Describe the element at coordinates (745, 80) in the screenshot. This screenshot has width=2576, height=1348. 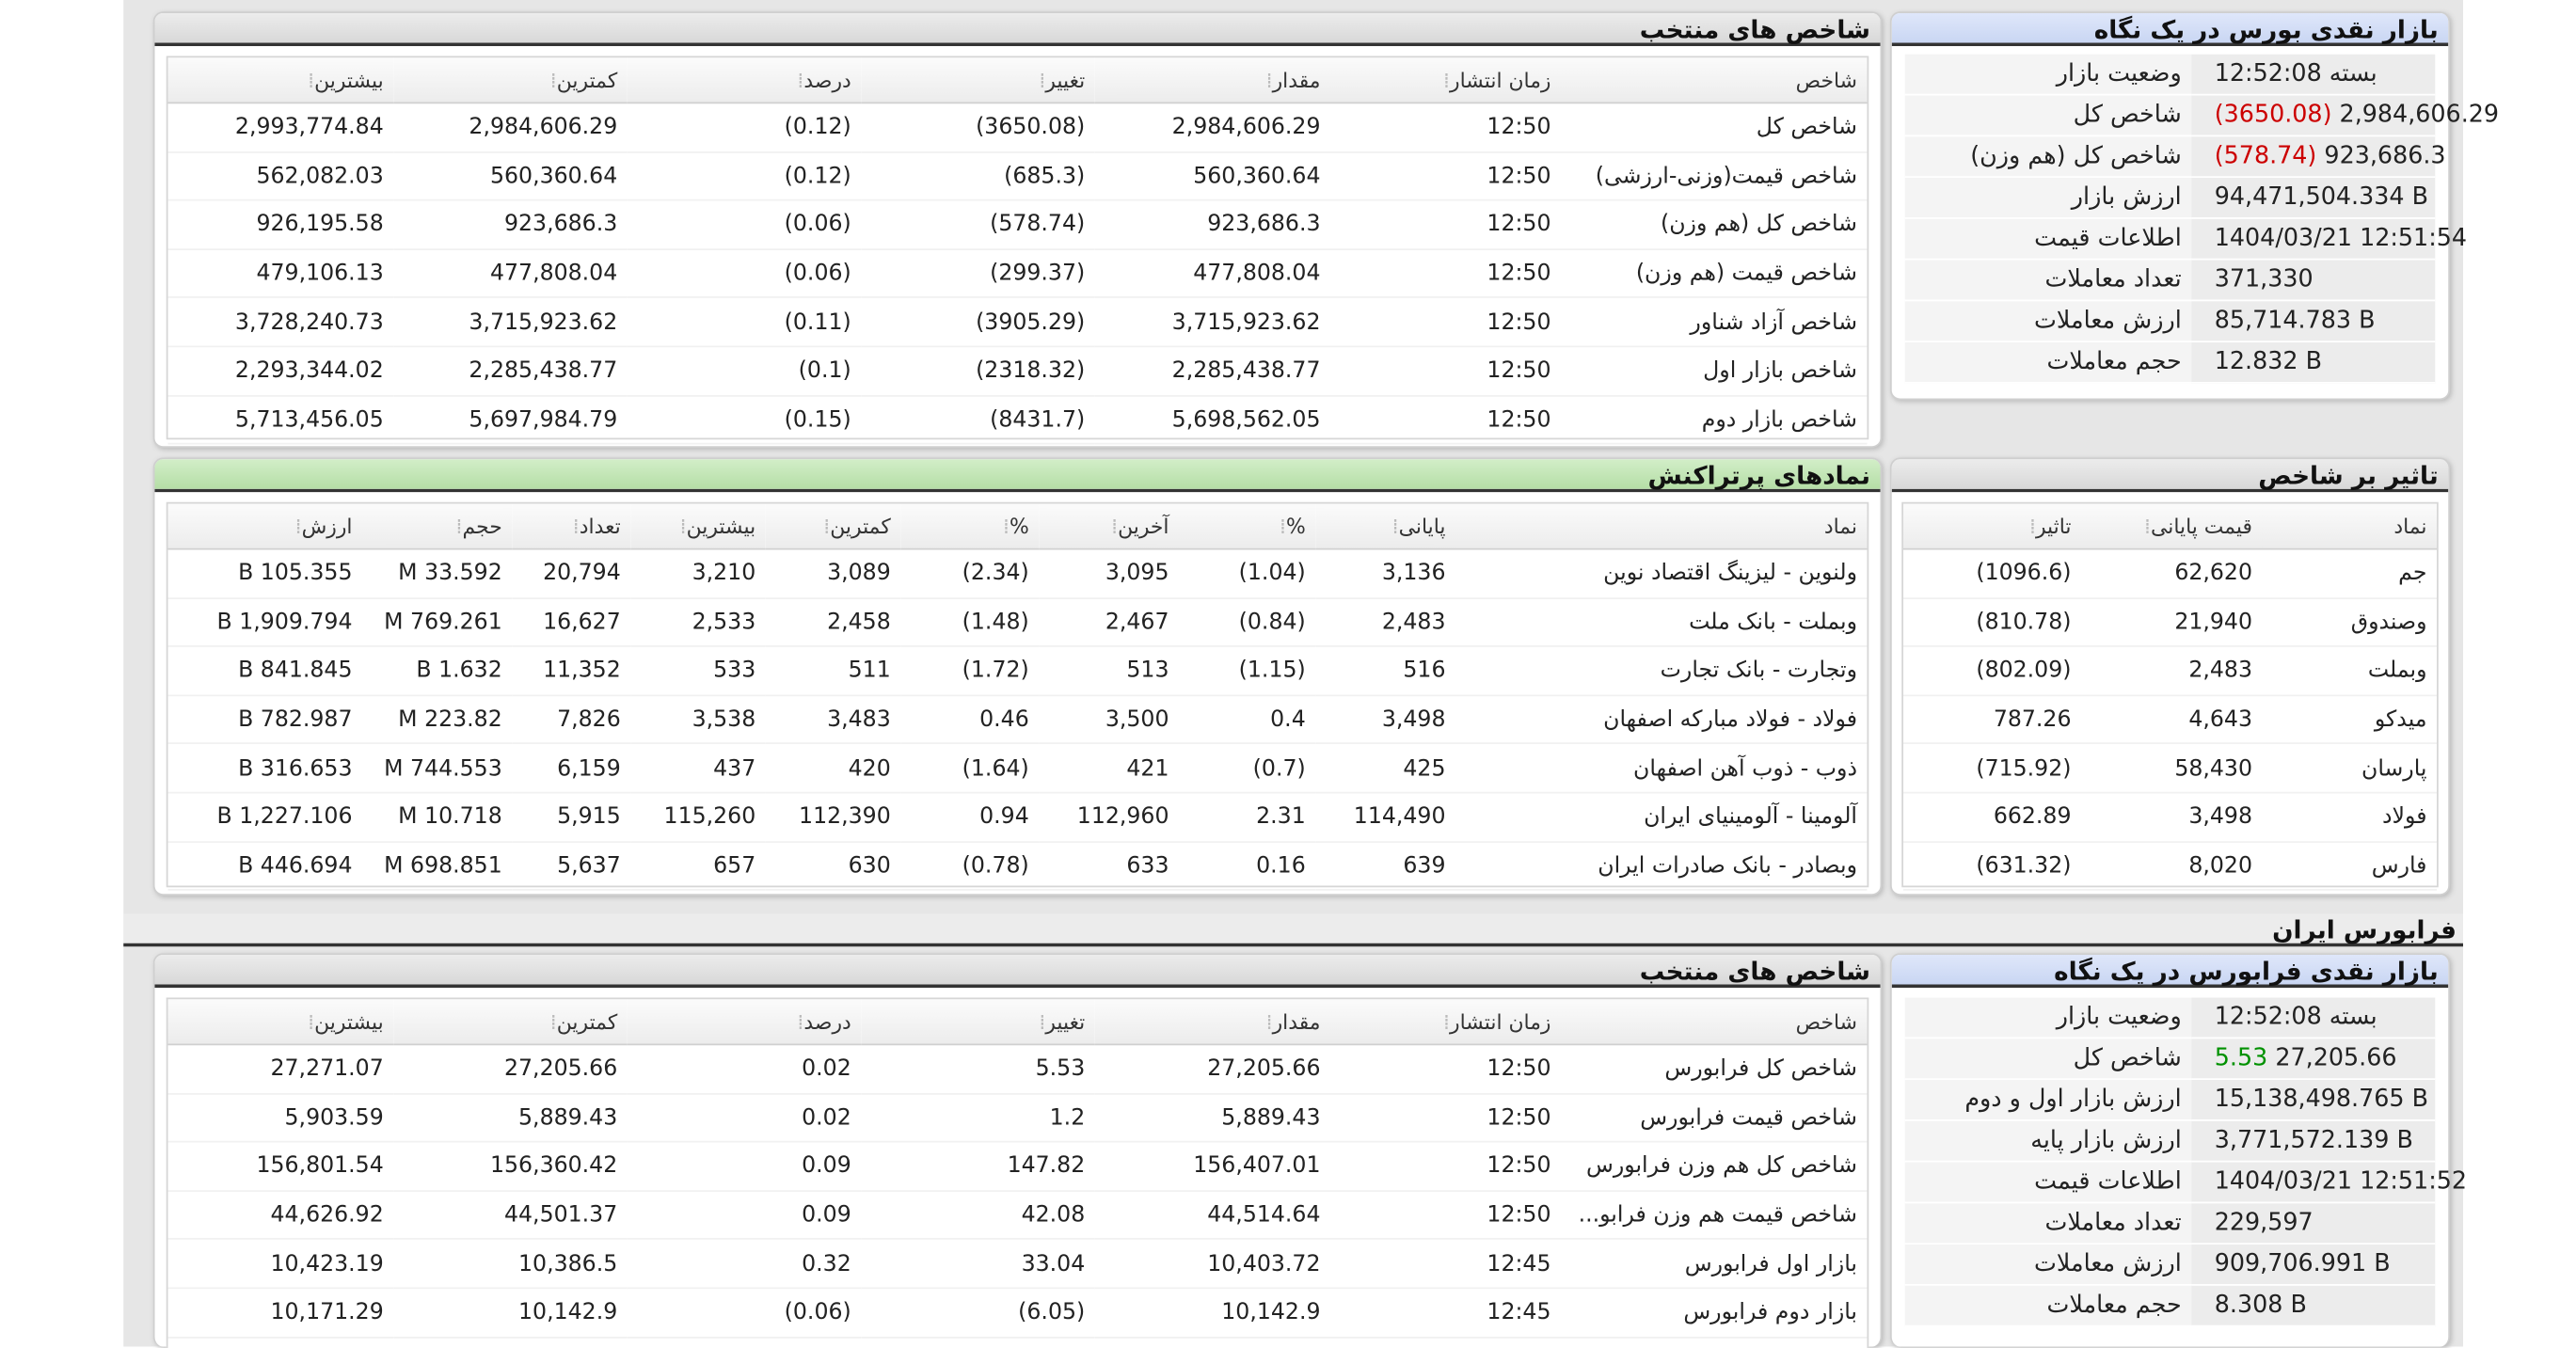
I see `bourse-indices-header-4: درصد⁞` at that location.